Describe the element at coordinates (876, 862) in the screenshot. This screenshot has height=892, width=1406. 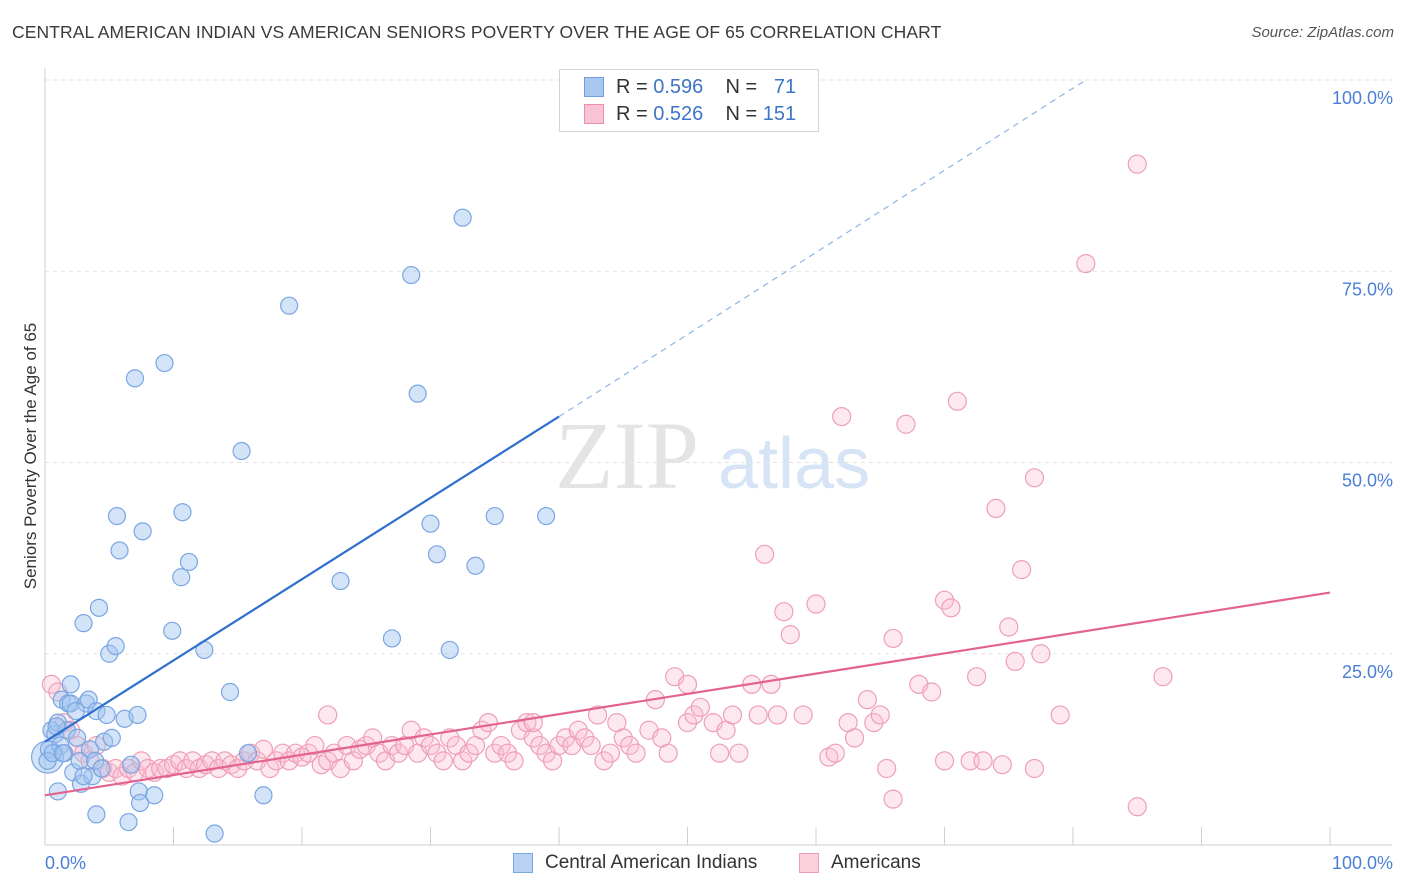
I see `series-label: Americans` at that location.